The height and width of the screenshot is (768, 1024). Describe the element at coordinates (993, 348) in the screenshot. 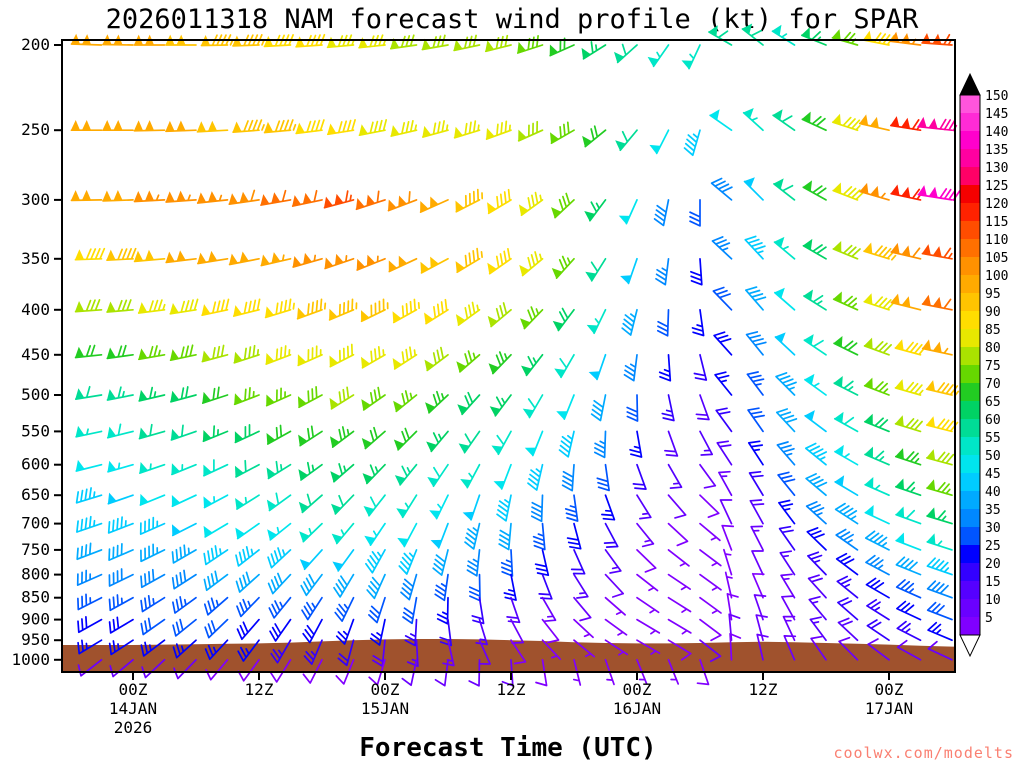

I see `colorbar-label: 80` at that location.